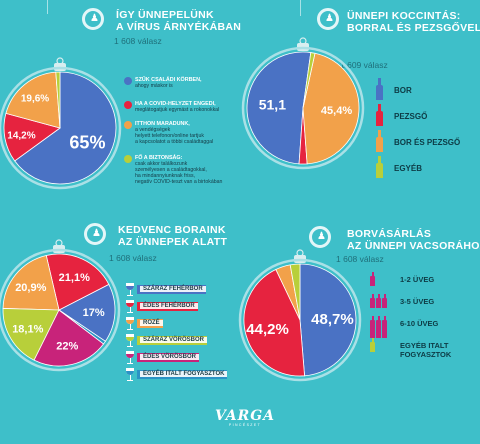 Image resolution: width=480 pixels, height=444 pixels. I want to click on legend-3-item: SZÁRAZ FEHÉRBOR, so click(186, 290).